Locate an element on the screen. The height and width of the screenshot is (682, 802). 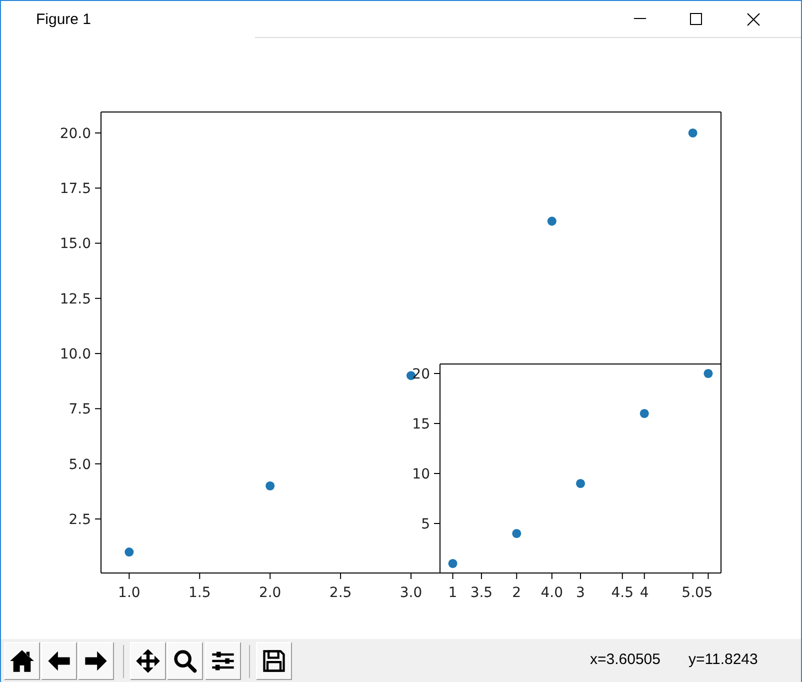
y-tick-label: 2.5 is located at coordinates (79, 520).